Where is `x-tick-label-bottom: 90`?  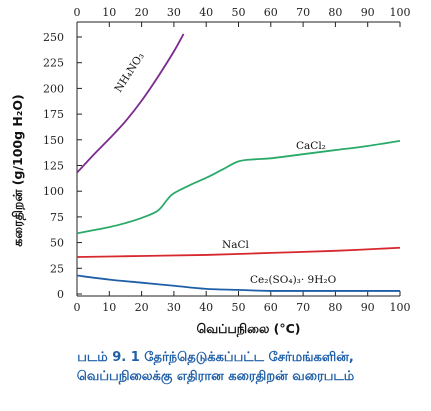
x-tick-label-bottom: 90 is located at coordinates (368, 307).